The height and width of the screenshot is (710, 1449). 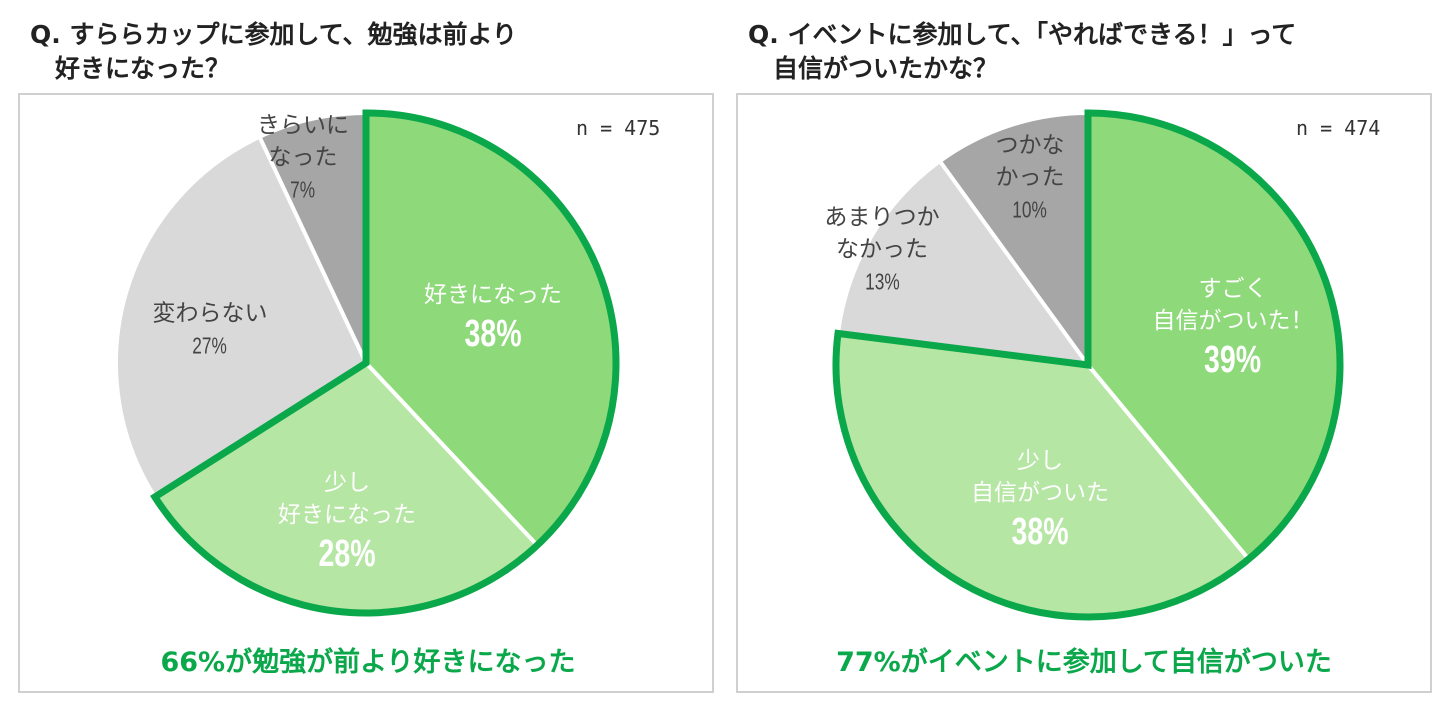 What do you see at coordinates (210, 330) in the screenshot?
I see `chart1-slice-label-3: 変わらない 27%` at bounding box center [210, 330].